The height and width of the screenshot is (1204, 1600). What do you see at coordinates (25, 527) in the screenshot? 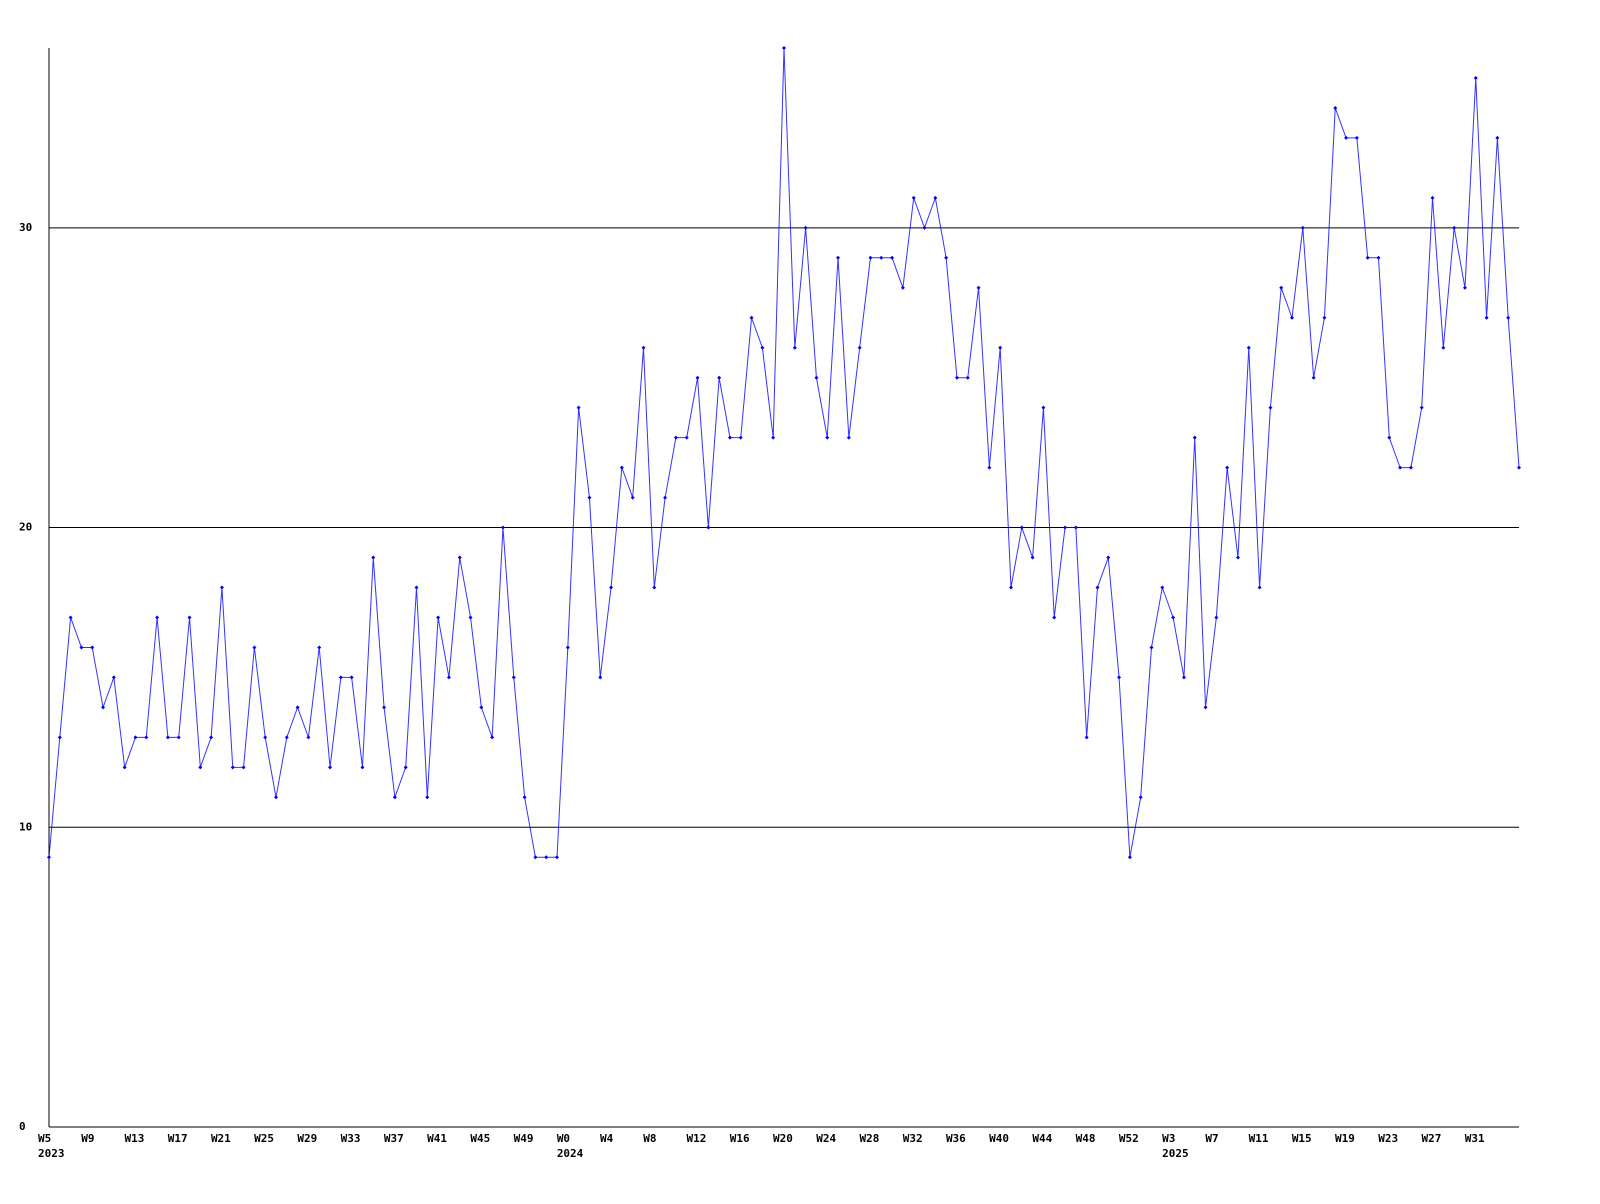
I see `y-tick-label: 20` at bounding box center [25, 527].